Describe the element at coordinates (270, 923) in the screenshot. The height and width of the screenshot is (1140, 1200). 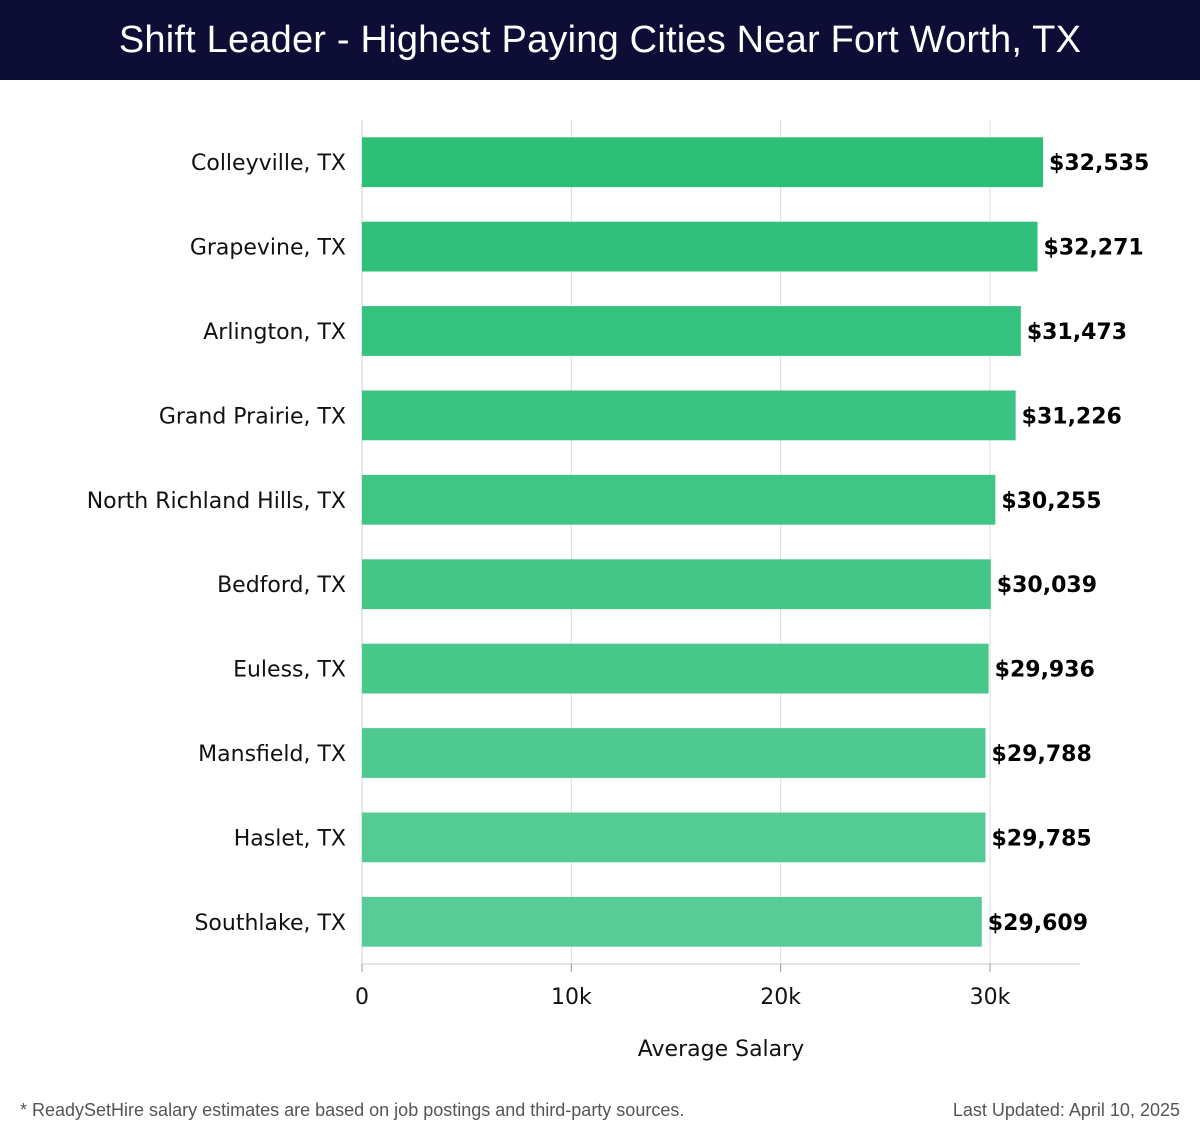
I see `y-category-label: Southlake, TX` at that location.